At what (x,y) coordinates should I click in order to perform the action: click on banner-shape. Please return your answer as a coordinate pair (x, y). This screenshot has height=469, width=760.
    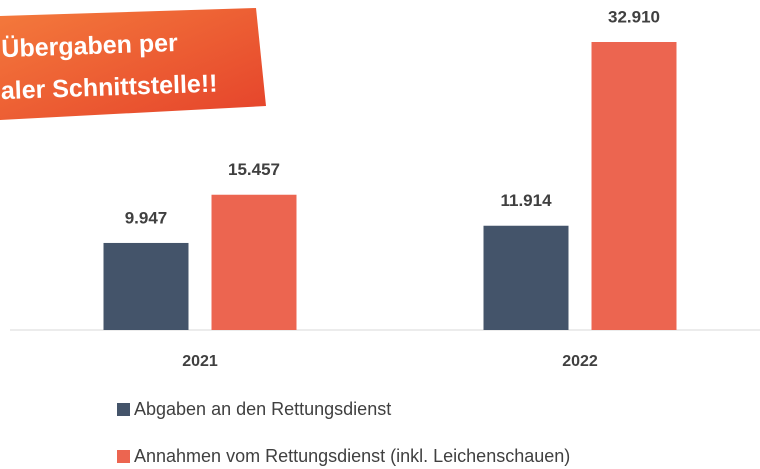
    Looking at the image, I should click on (133, 64).